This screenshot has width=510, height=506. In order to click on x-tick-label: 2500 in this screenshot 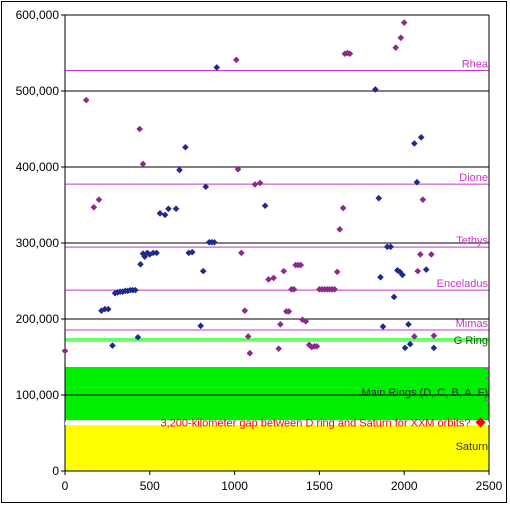, I will do `click(489, 486)`.